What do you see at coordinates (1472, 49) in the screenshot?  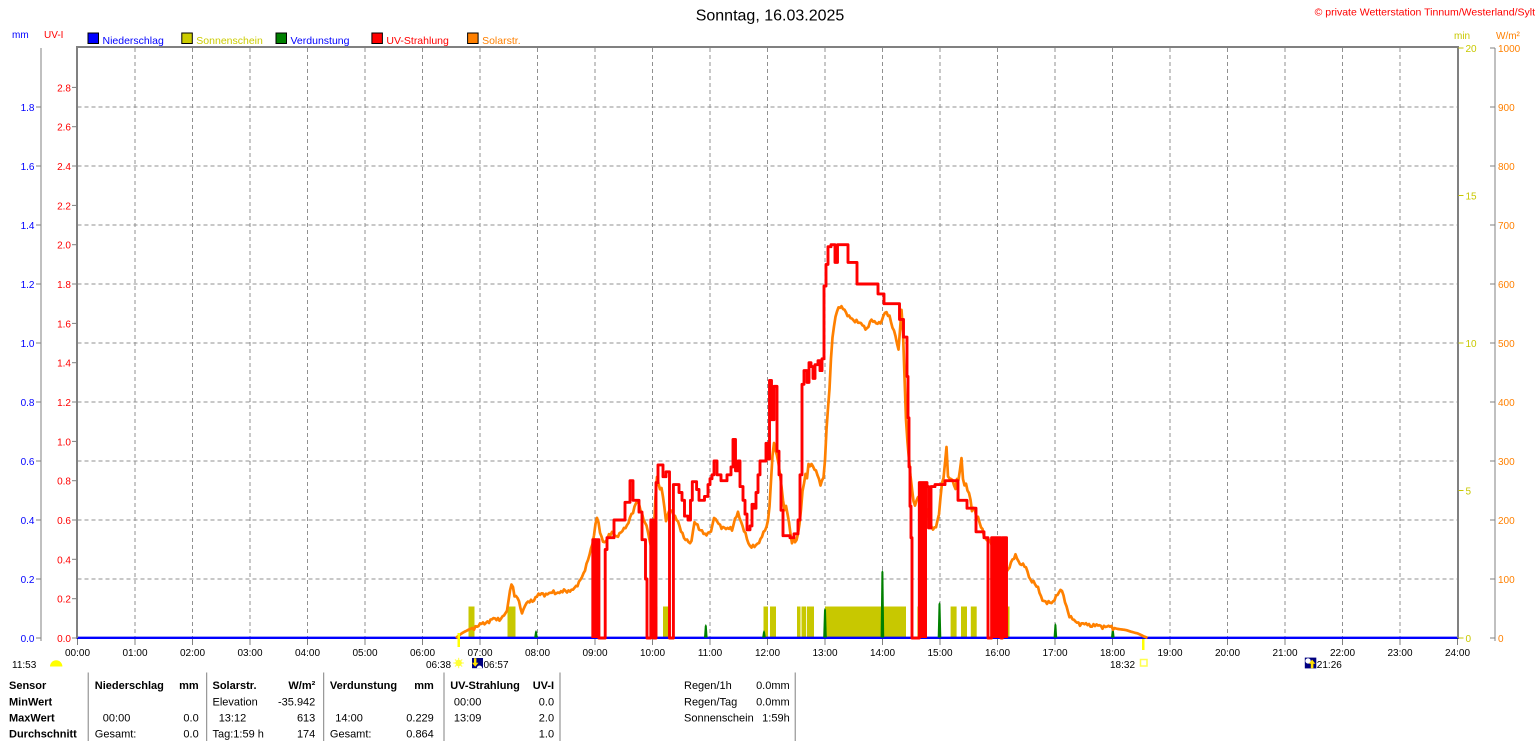 I see `svg-text: 20` at bounding box center [1472, 49].